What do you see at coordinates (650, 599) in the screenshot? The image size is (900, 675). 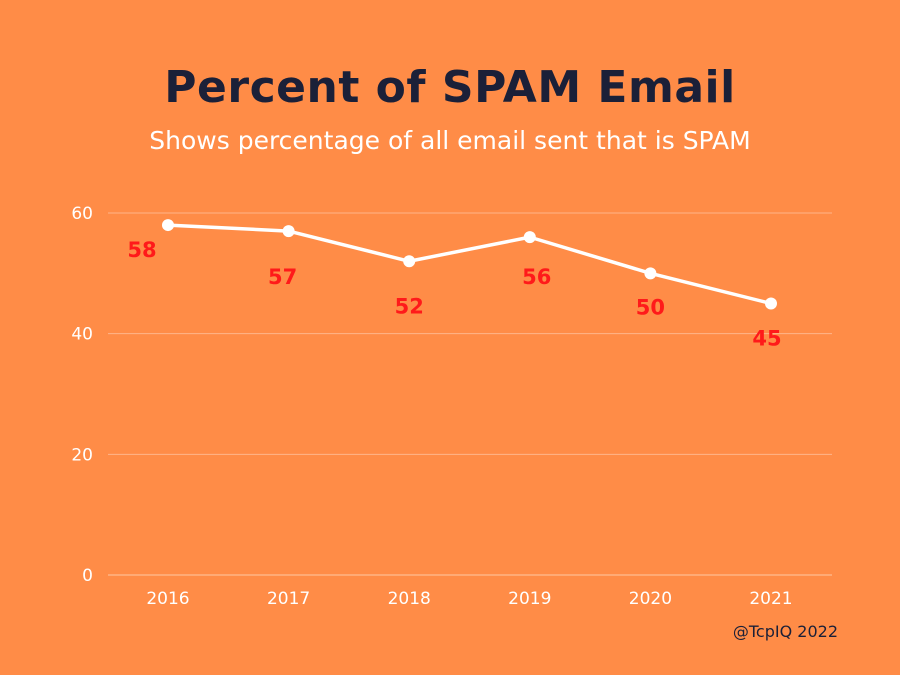 I see `x-tick-label: 2020` at bounding box center [650, 599].